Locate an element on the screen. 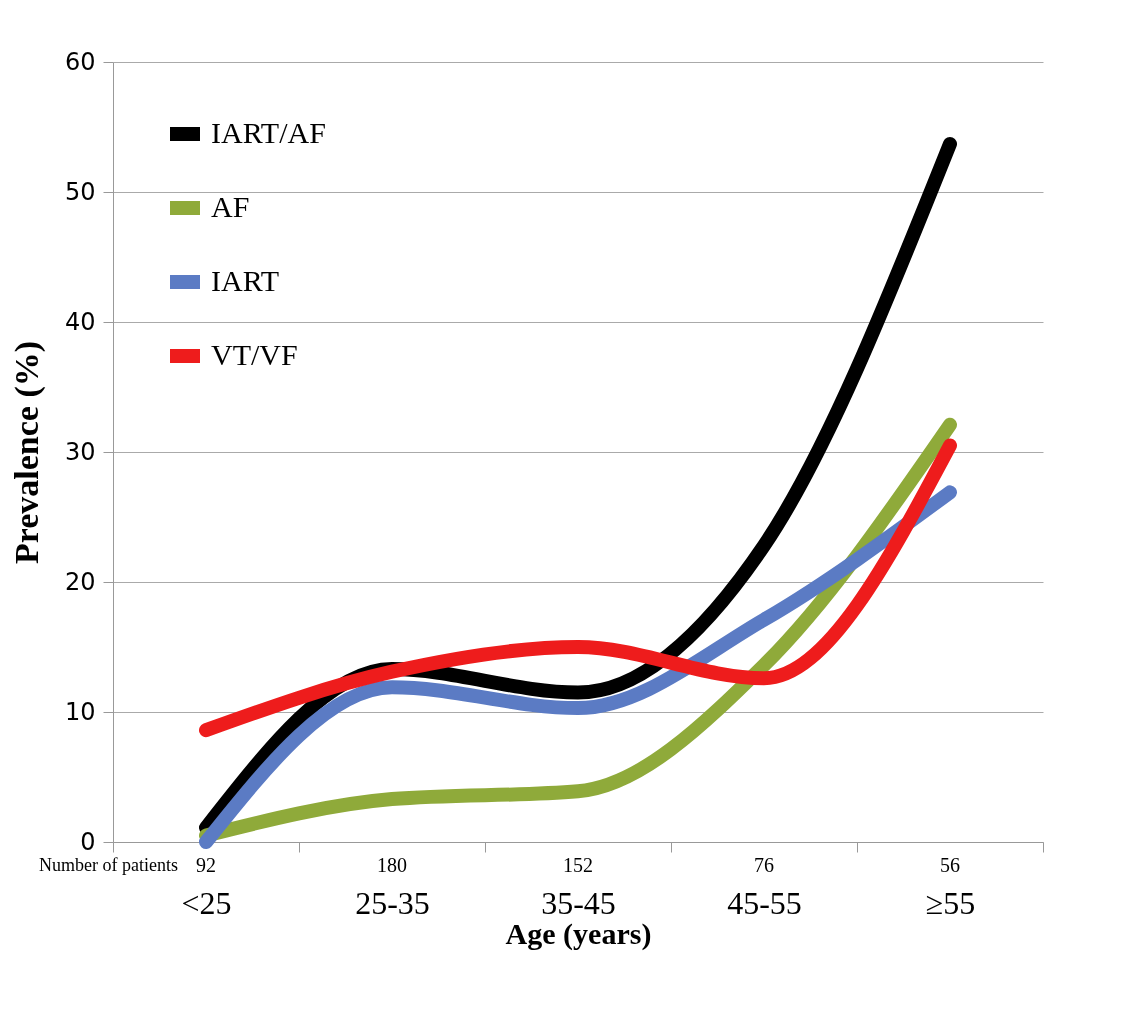 This screenshot has width=1141, height=1025. text: 152 is located at coordinates (578, 865).